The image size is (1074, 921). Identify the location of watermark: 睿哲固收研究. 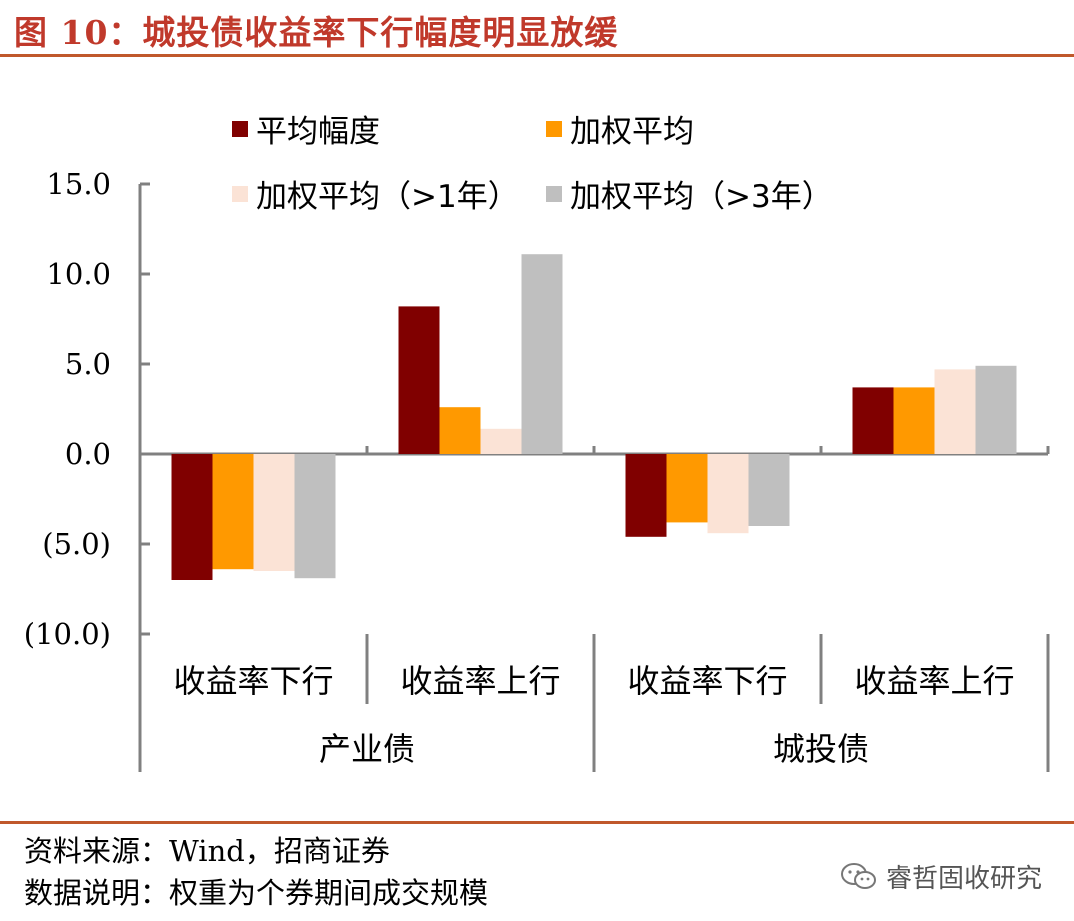
(941, 876).